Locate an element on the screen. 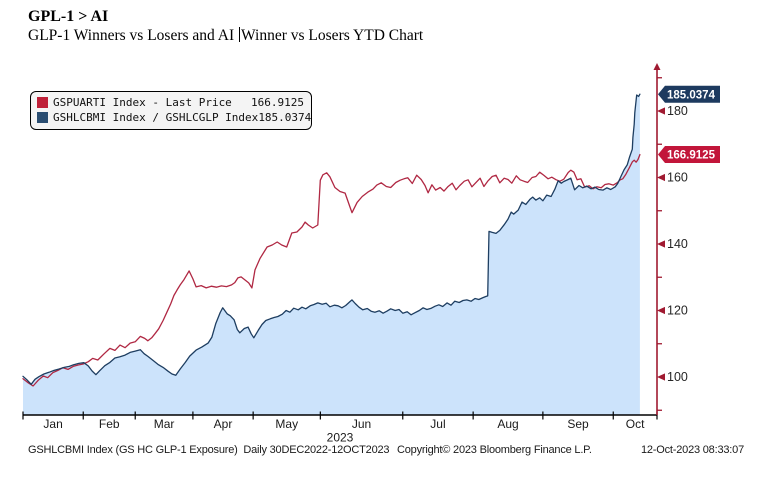 Image resolution: width=760 pixels, height=478 pixels. subtitle-text-after: Winner vs Losers YTD Chart is located at coordinates (332, 35).